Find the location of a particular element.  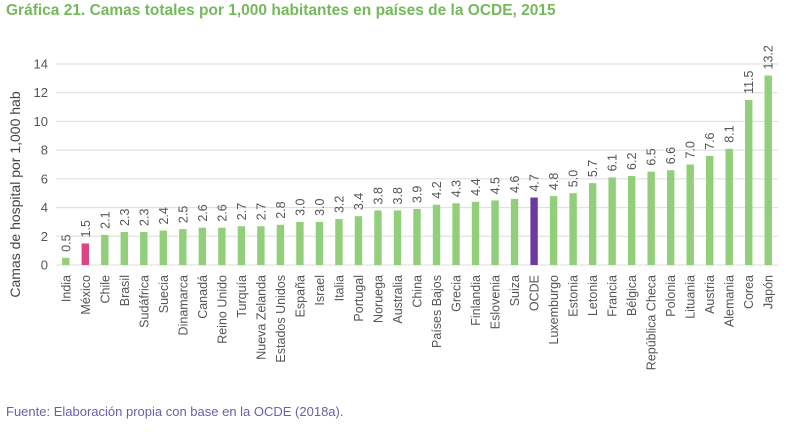

x-tick-label: Lituania is located at coordinates (691, 297).